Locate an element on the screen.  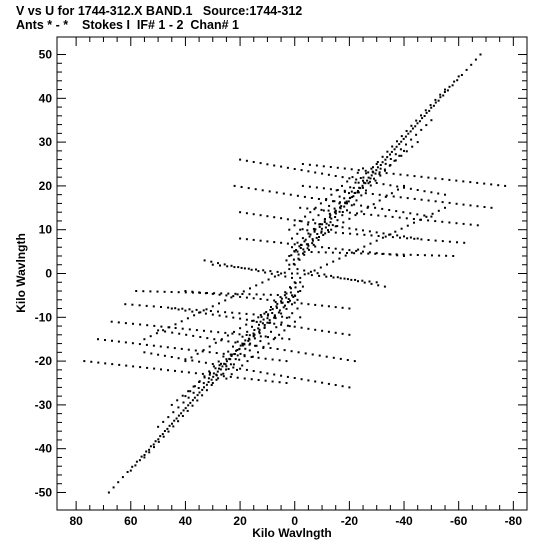
y-tick-label: 0 is located at coordinates (48, 274).